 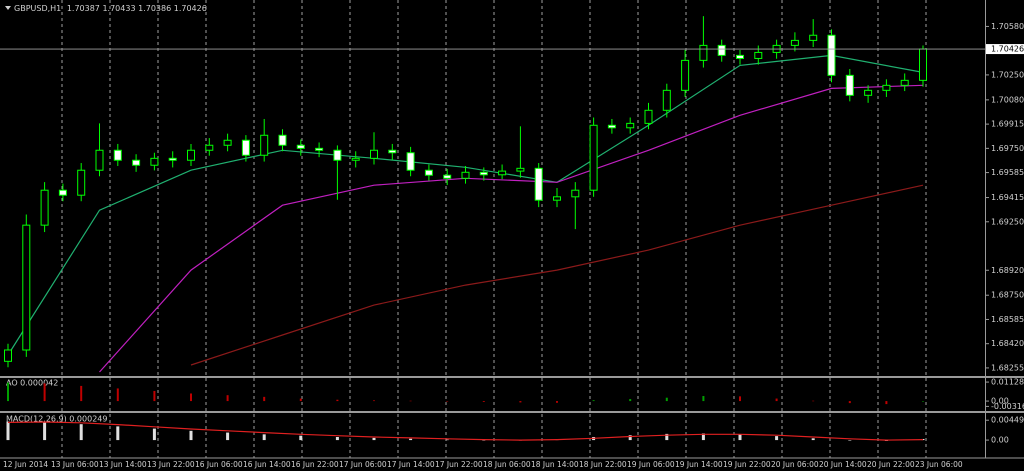 What do you see at coordinates (1007, 367) in the screenshot?
I see `y-tick-label: 1.68255` at bounding box center [1007, 367].